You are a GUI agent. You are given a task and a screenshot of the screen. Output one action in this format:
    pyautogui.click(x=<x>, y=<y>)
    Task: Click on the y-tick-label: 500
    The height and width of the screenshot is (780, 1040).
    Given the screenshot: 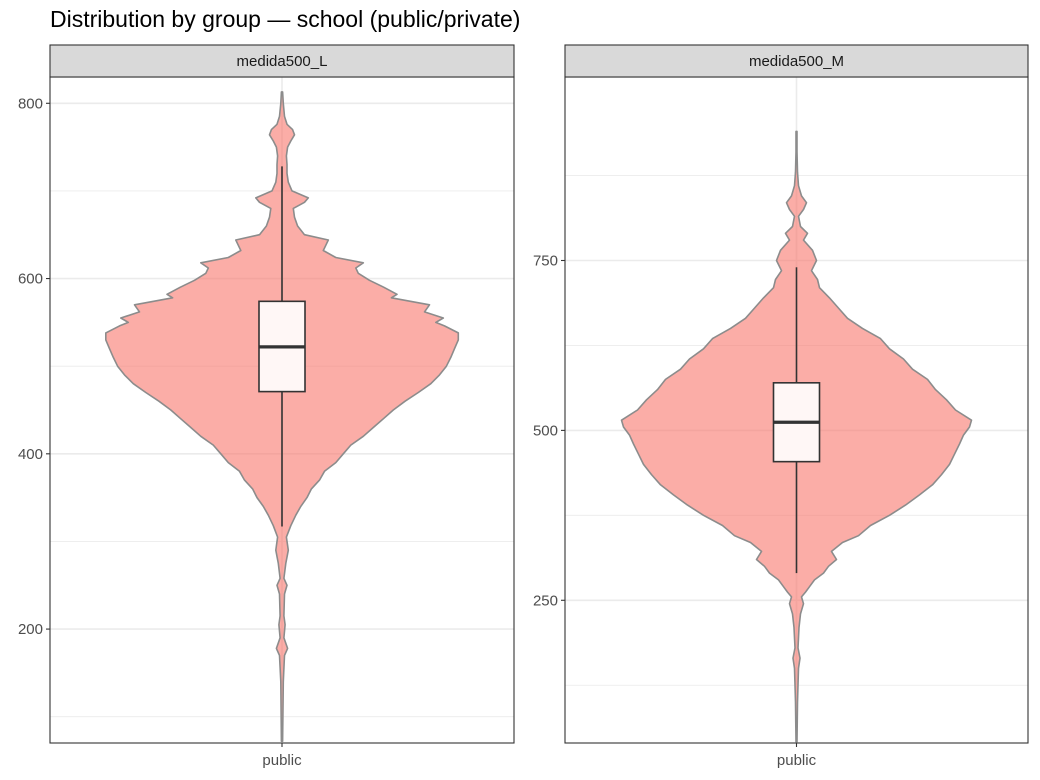 What is the action you would take?
    pyautogui.click(x=545, y=430)
    